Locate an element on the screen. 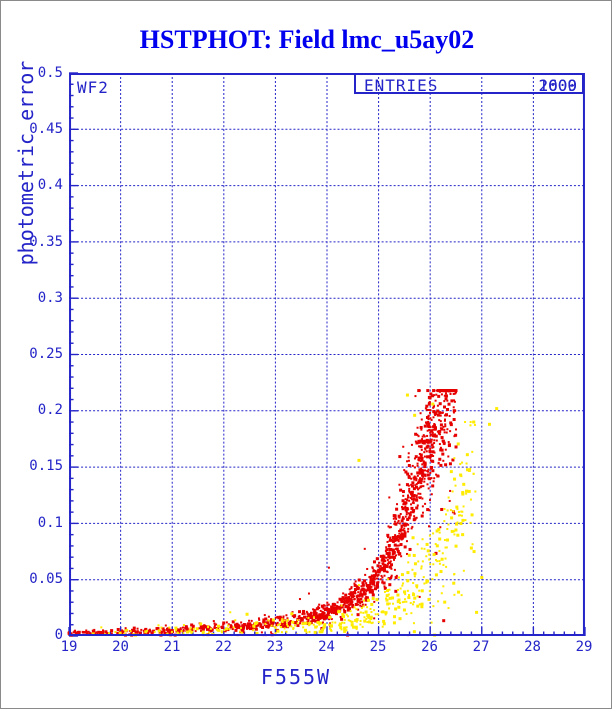  x-tick-label: 23 is located at coordinates (275, 647).